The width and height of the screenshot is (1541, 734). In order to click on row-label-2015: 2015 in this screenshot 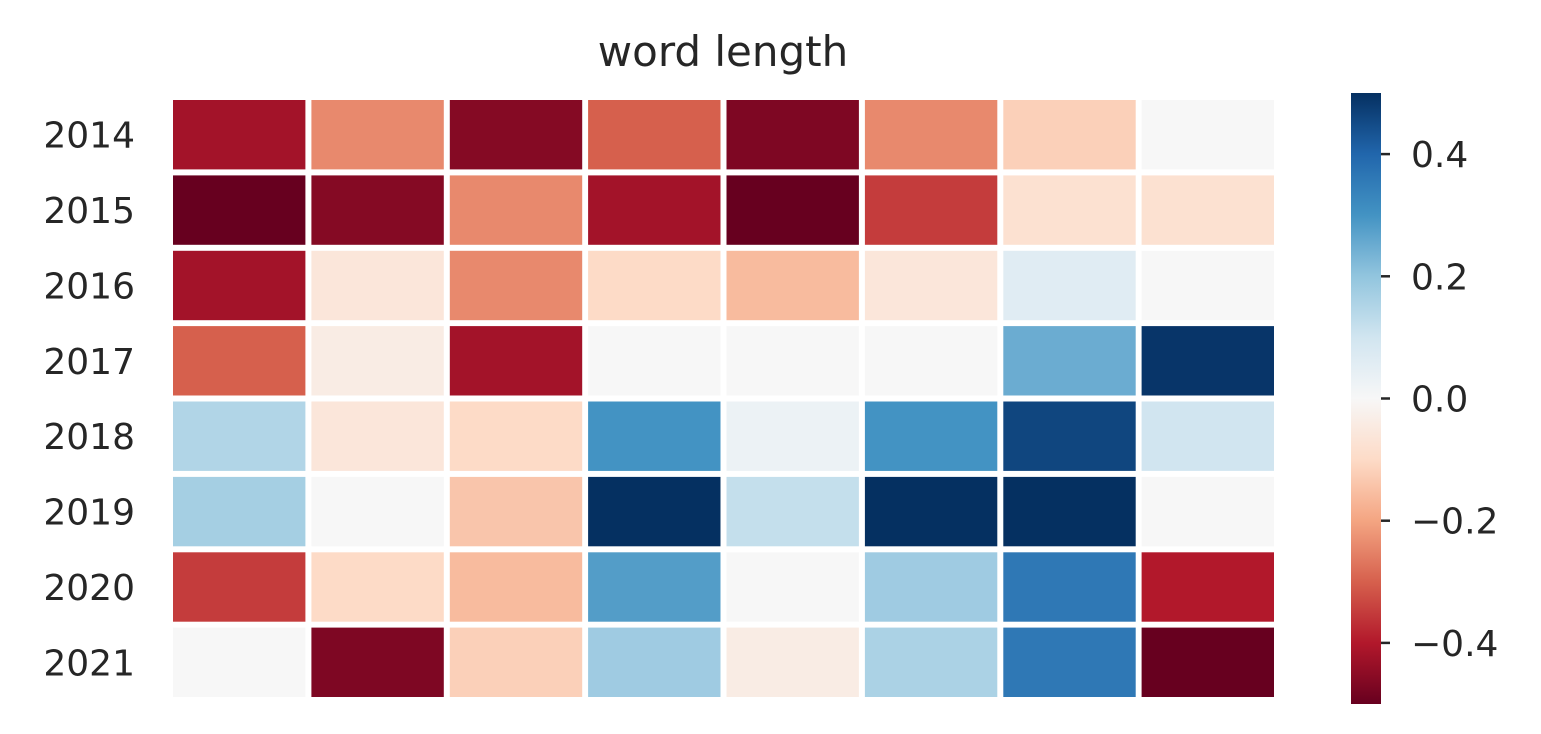, I will do `click(89, 211)`.